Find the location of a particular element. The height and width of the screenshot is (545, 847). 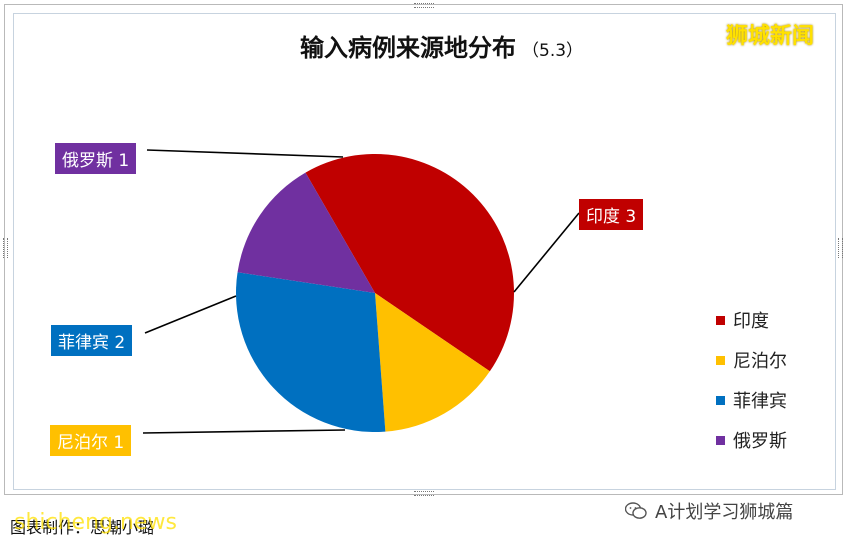

pie-slice-russia is located at coordinates (306, 232).